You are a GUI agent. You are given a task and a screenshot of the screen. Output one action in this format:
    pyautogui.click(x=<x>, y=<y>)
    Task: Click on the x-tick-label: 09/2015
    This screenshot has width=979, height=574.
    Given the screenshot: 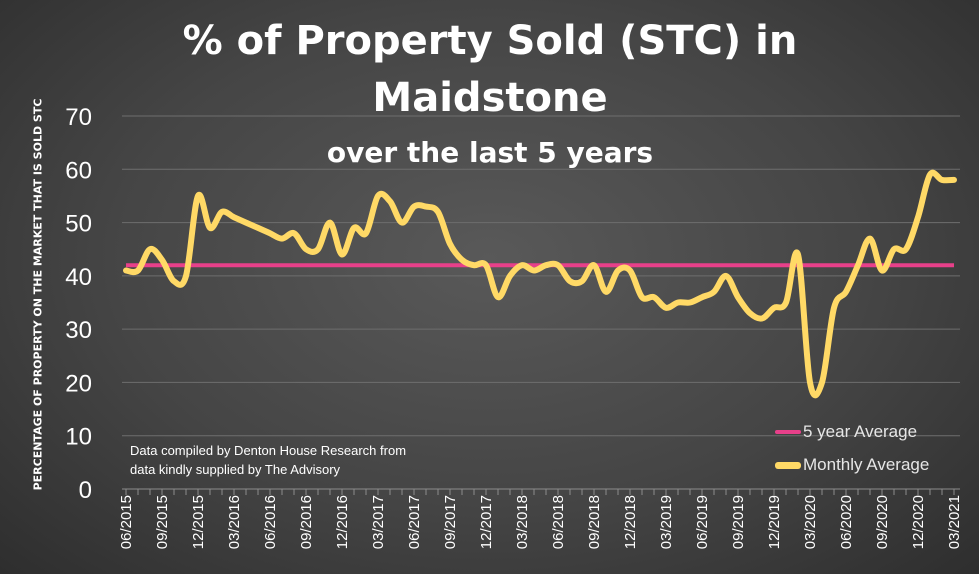 What is the action you would take?
    pyautogui.click(x=162, y=522)
    